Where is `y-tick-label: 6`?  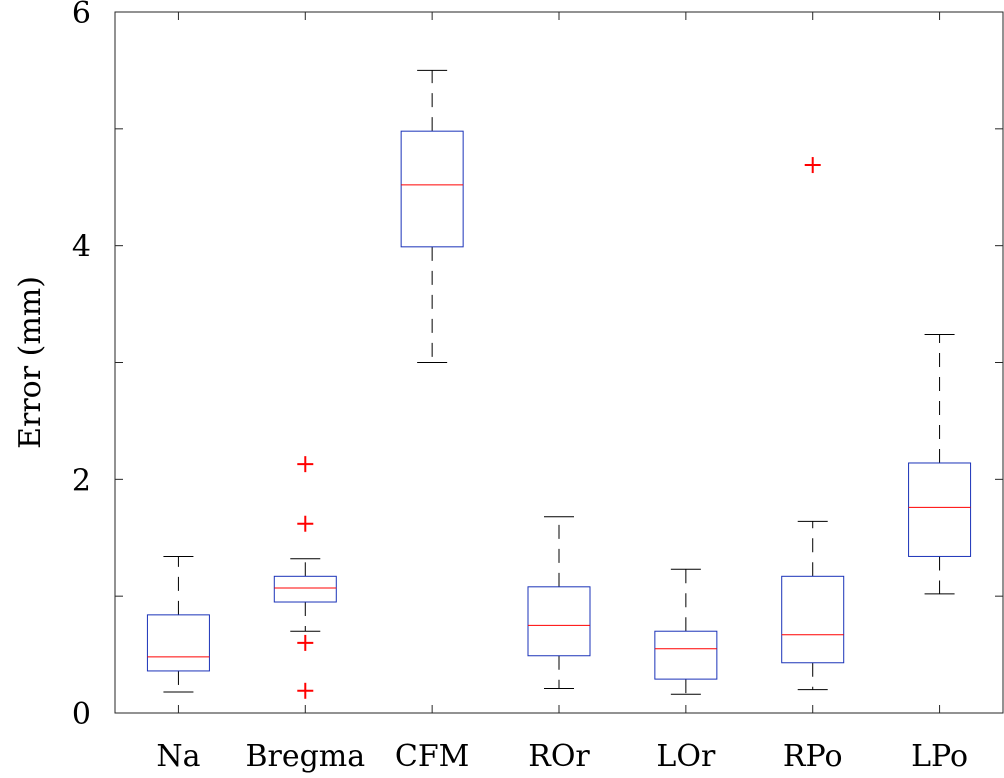
y-tick-label: 6 is located at coordinates (81, 15).